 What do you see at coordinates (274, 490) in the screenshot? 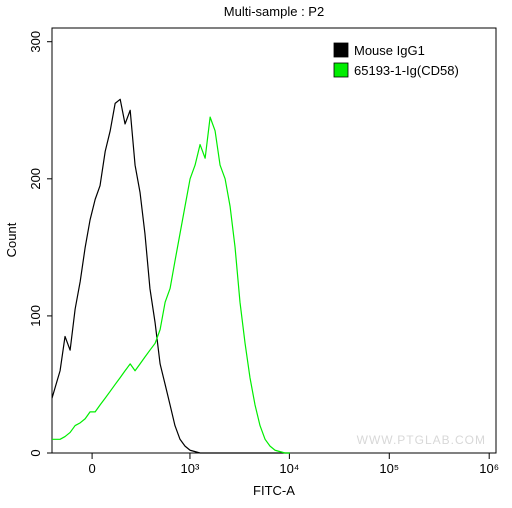
I see `x-axis-label: FITC-A` at bounding box center [274, 490].